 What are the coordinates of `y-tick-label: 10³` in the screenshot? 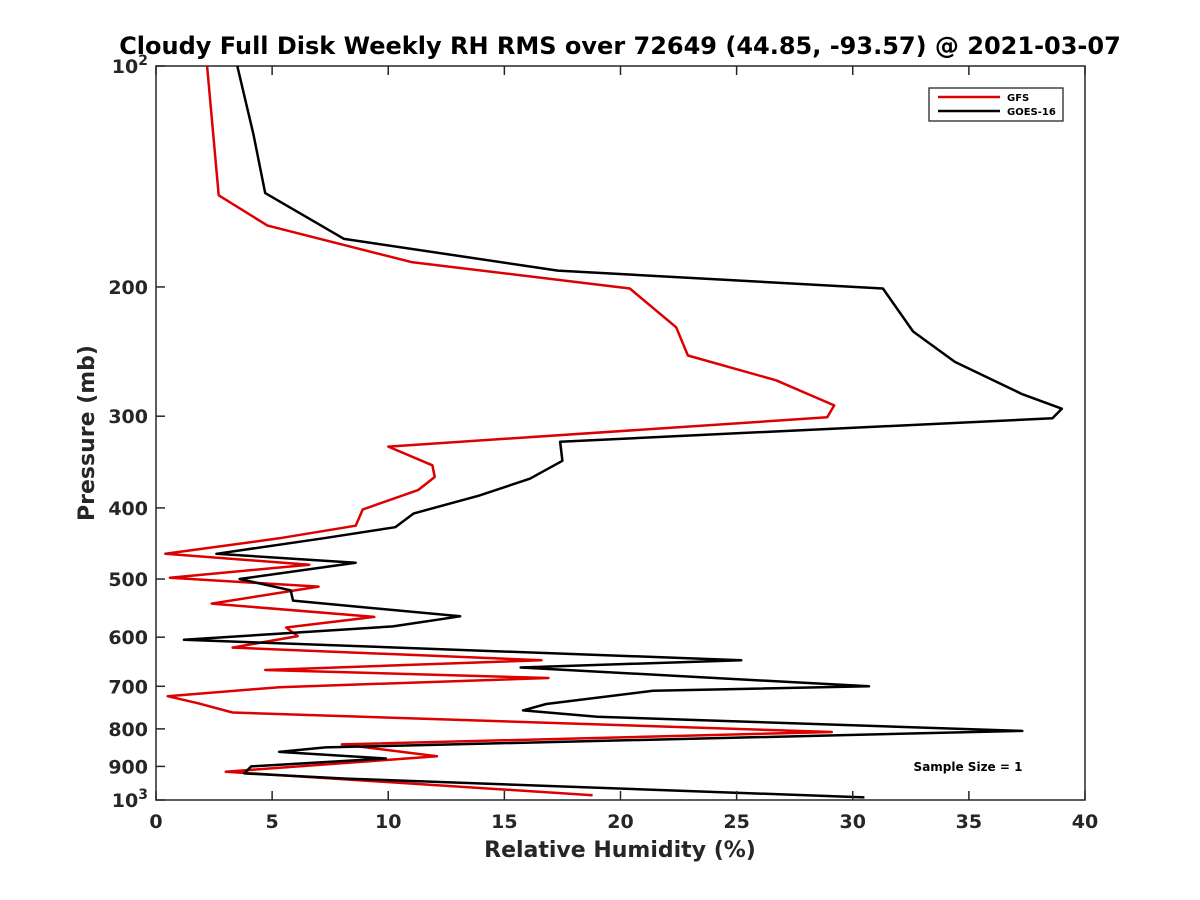 It's located at (130, 799).